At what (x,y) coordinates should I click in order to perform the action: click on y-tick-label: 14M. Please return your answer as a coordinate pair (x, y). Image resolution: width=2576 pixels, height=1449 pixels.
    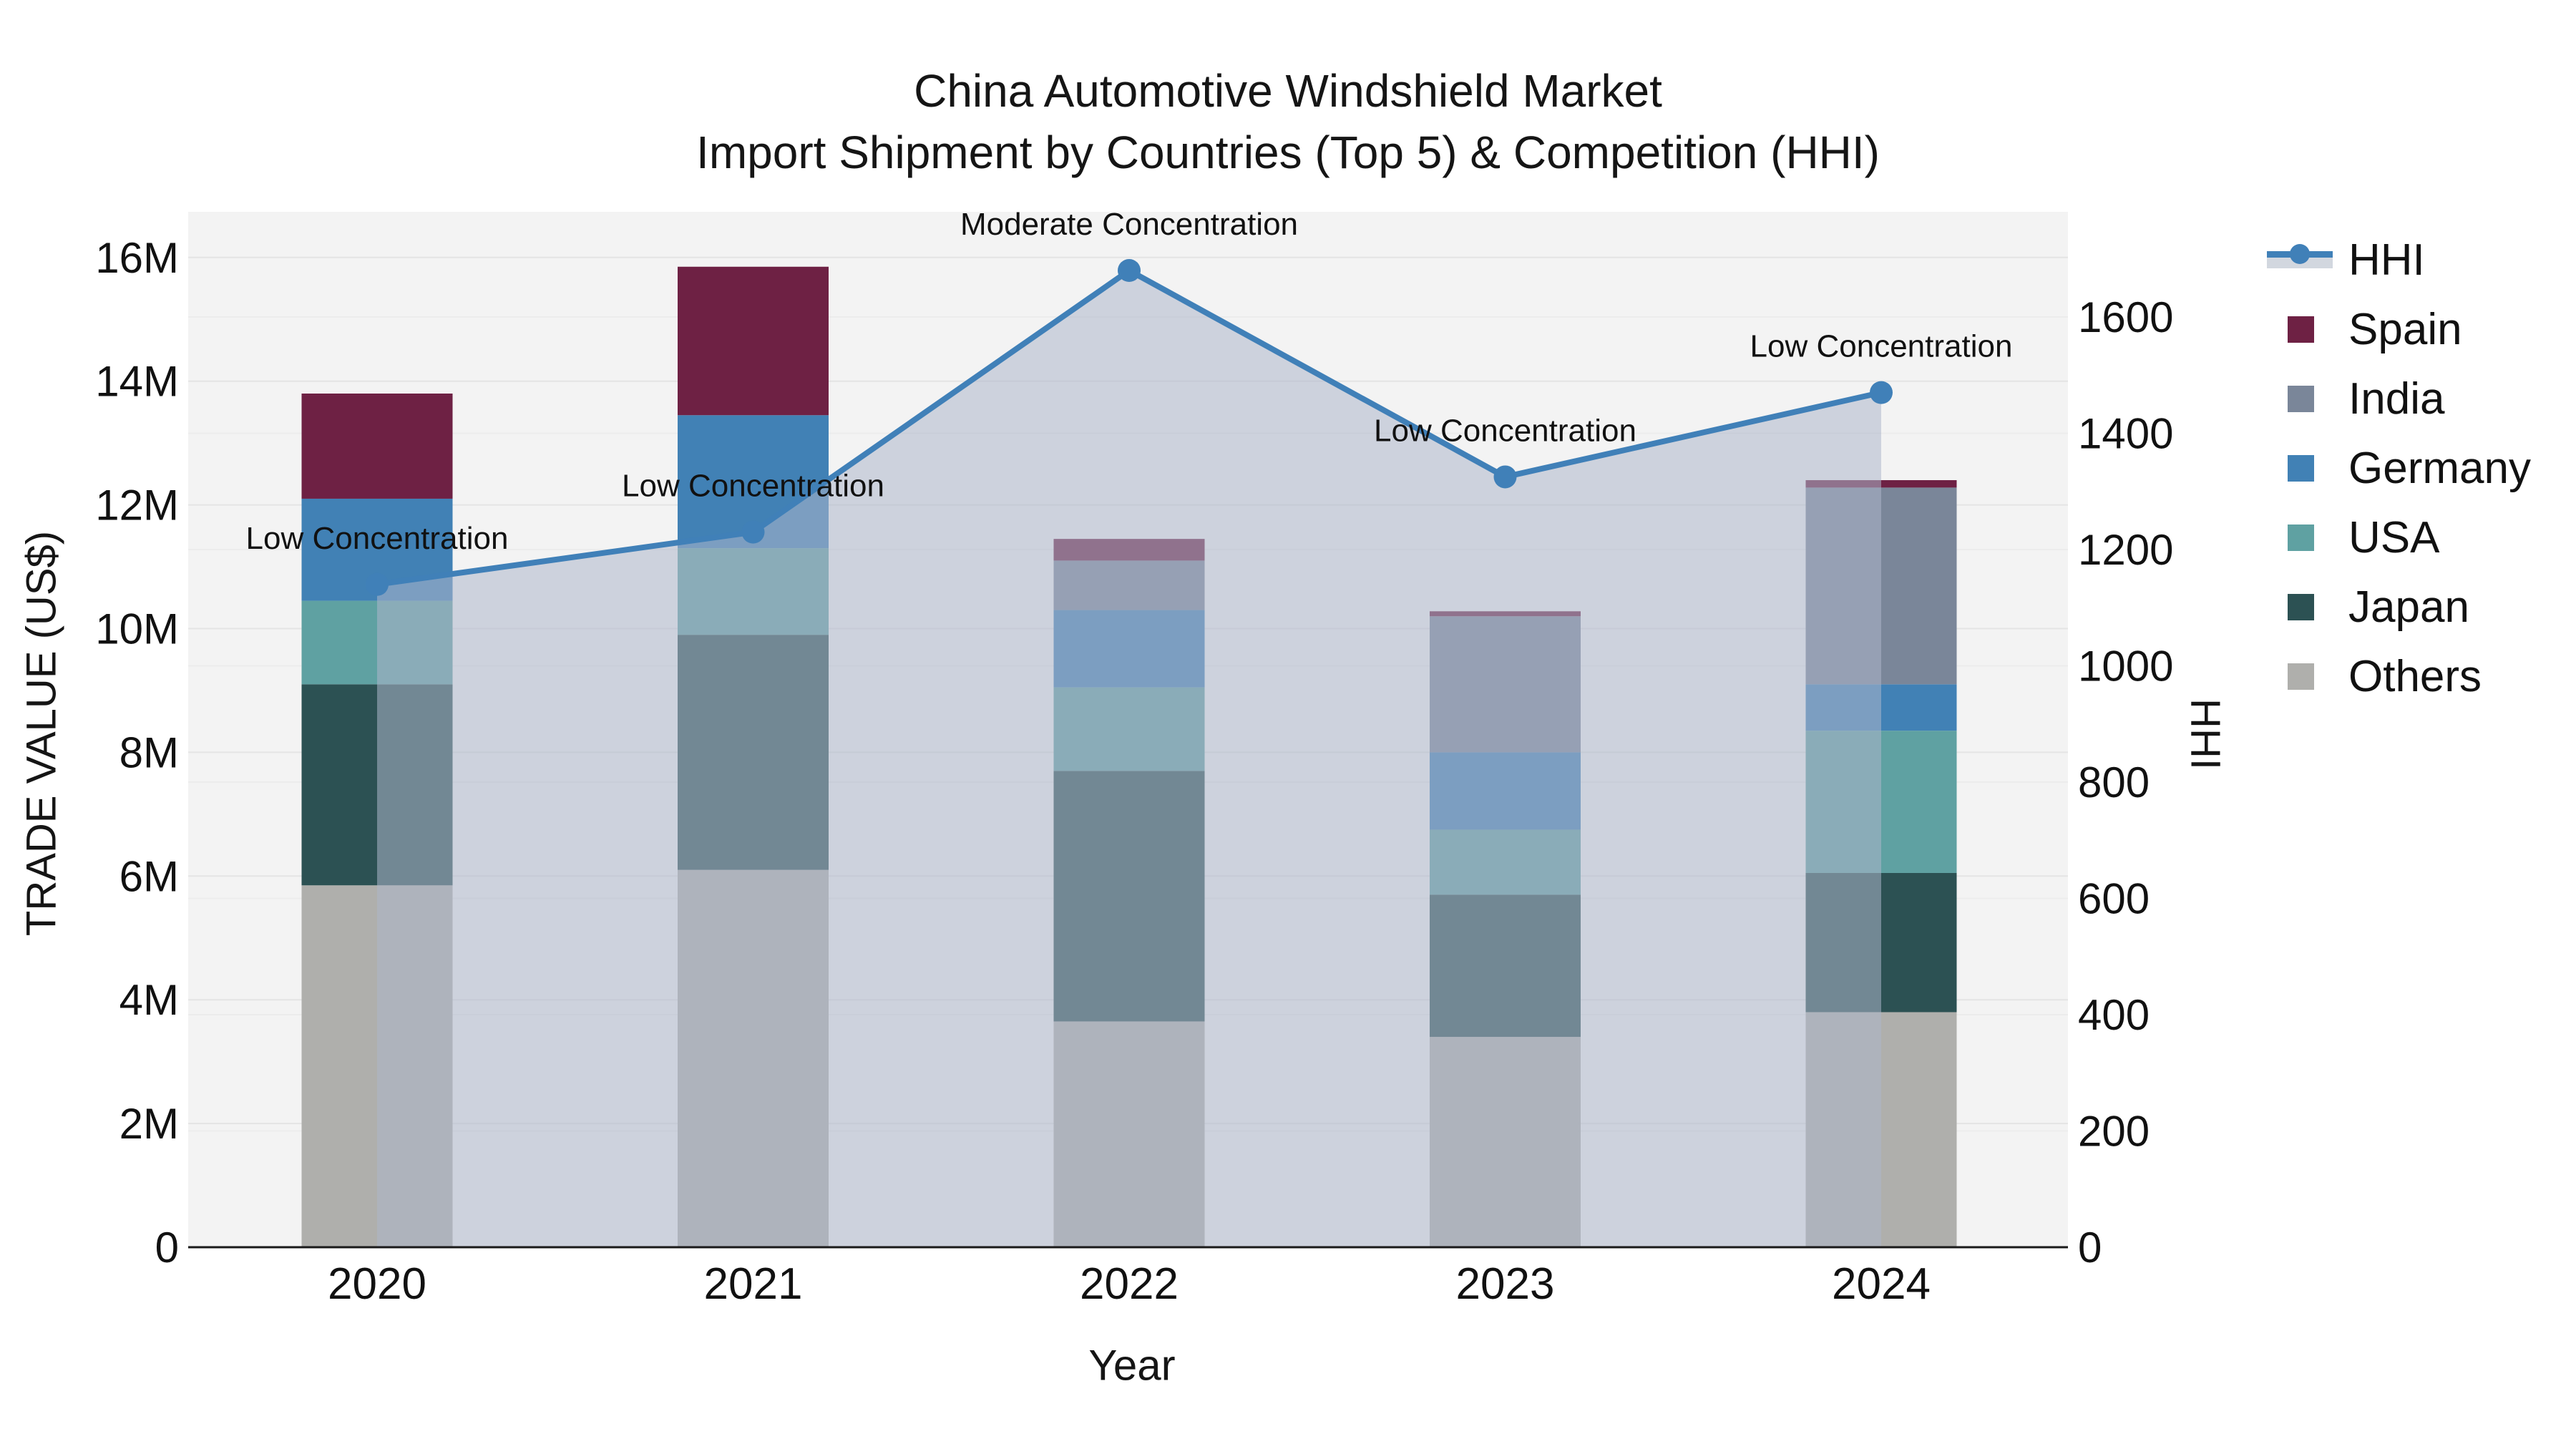
    Looking at the image, I should click on (137, 382).